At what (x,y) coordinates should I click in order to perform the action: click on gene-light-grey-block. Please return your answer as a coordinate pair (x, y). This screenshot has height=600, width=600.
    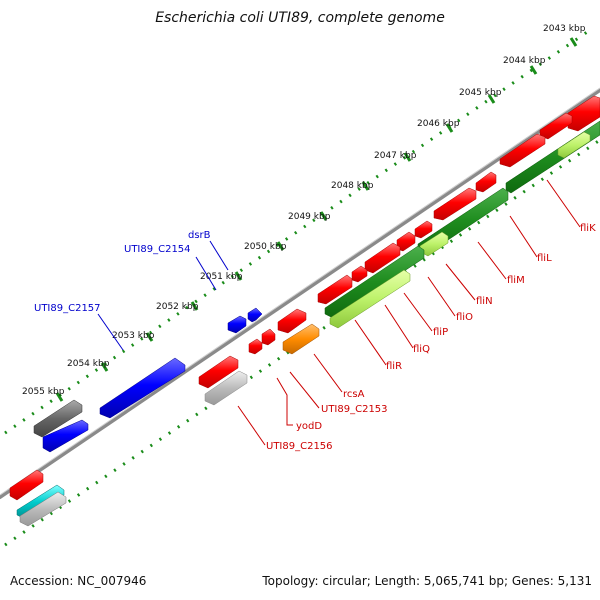
    Looking at the image, I should click on (226, 388).